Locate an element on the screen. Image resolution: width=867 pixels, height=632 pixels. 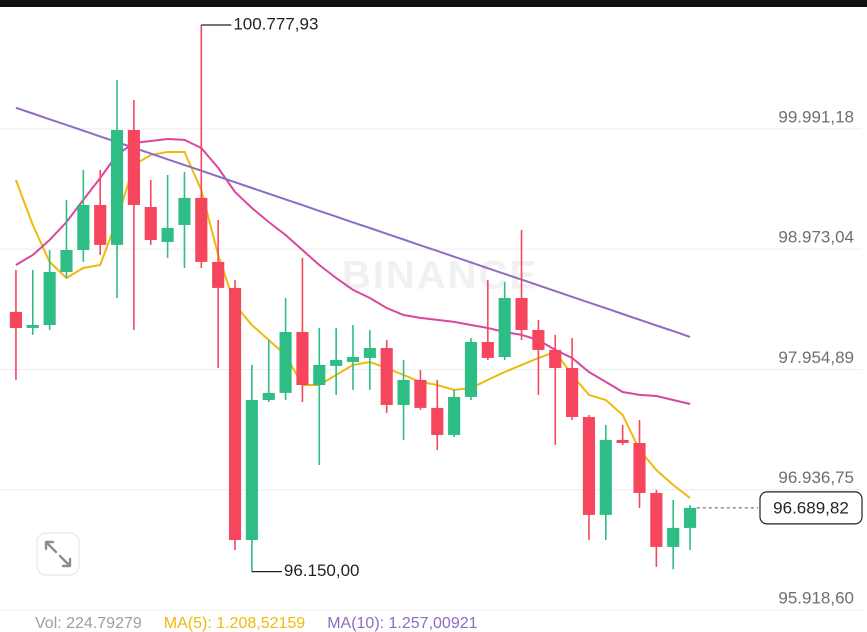
expand-button-frame is located at coordinates (58, 554).